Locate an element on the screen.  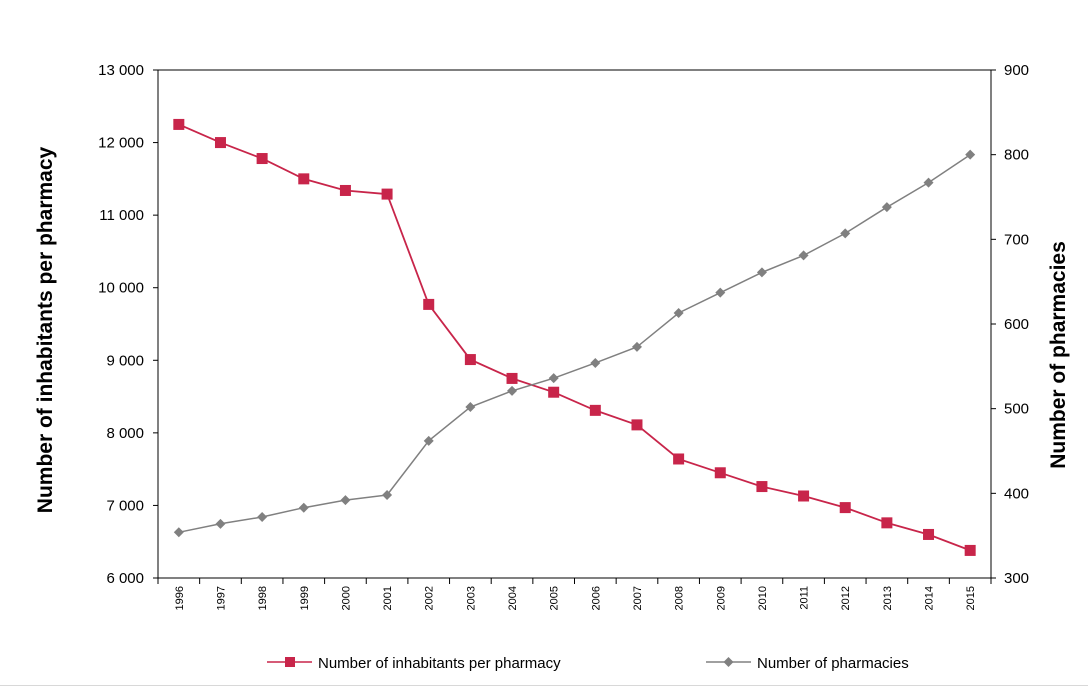
x-tick-label: 2004 is located at coordinates (513, 598).